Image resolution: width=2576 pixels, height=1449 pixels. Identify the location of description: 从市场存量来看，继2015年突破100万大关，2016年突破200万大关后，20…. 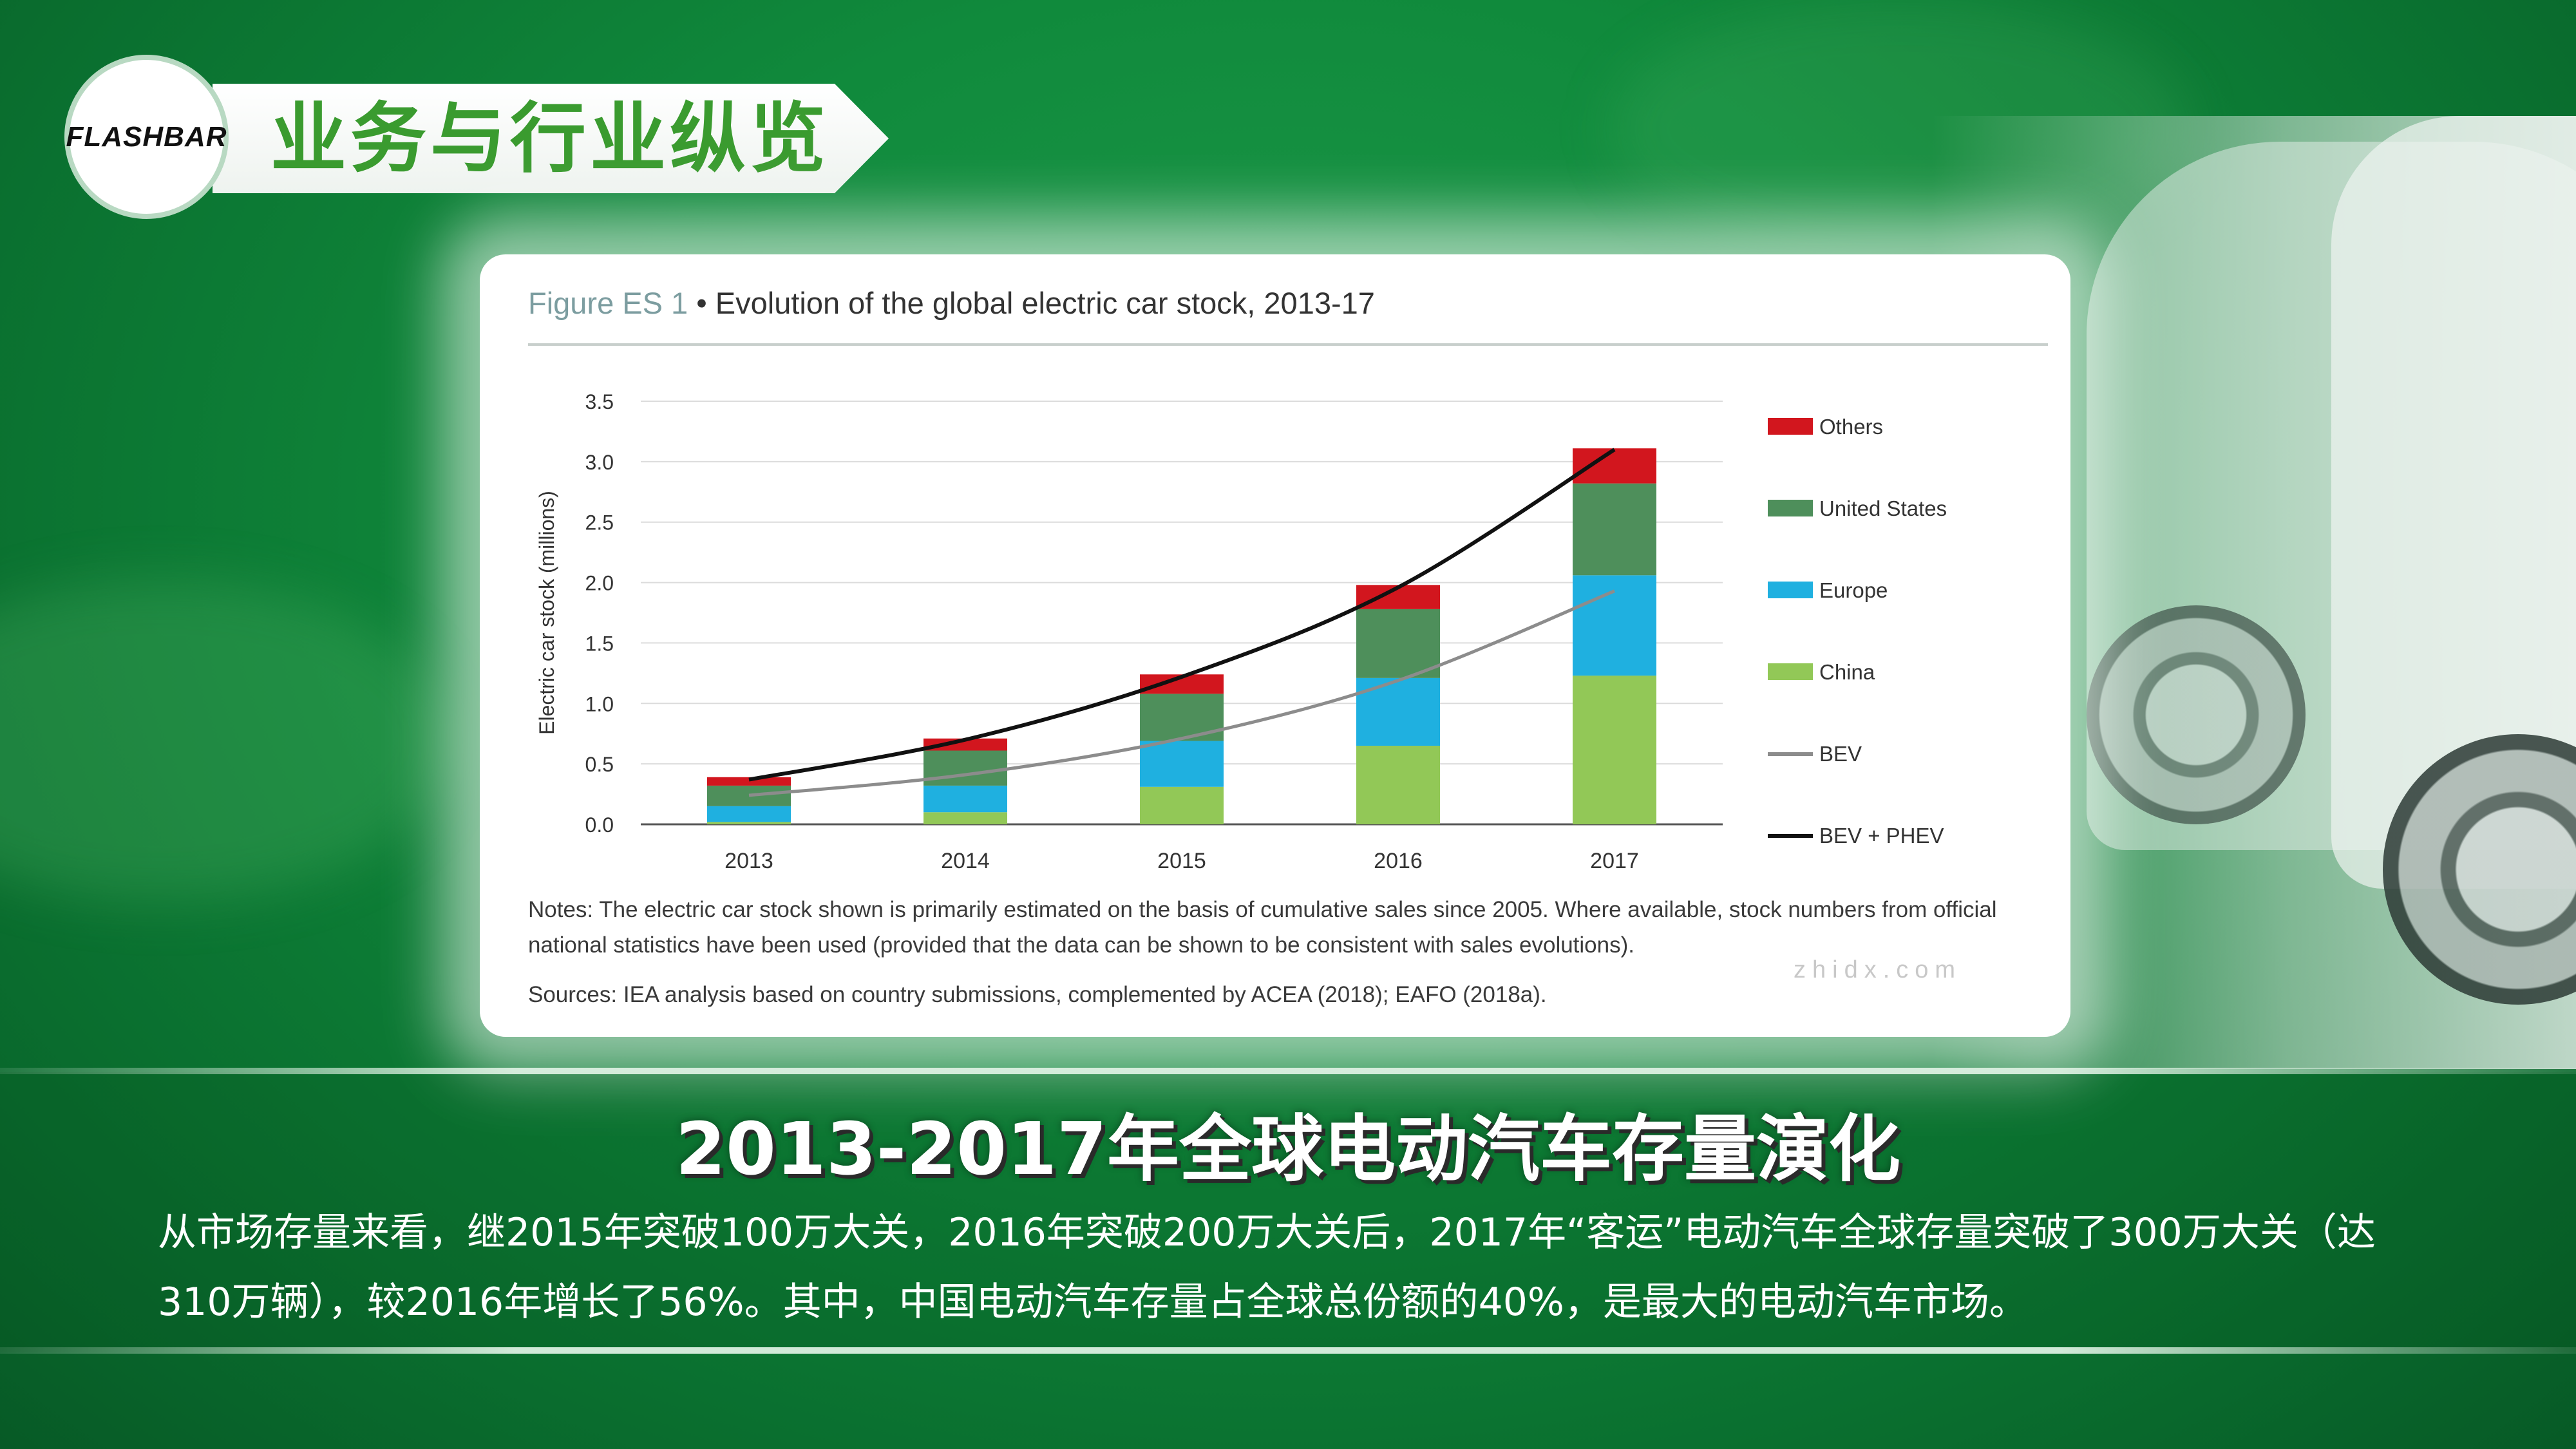
(1267, 1267).